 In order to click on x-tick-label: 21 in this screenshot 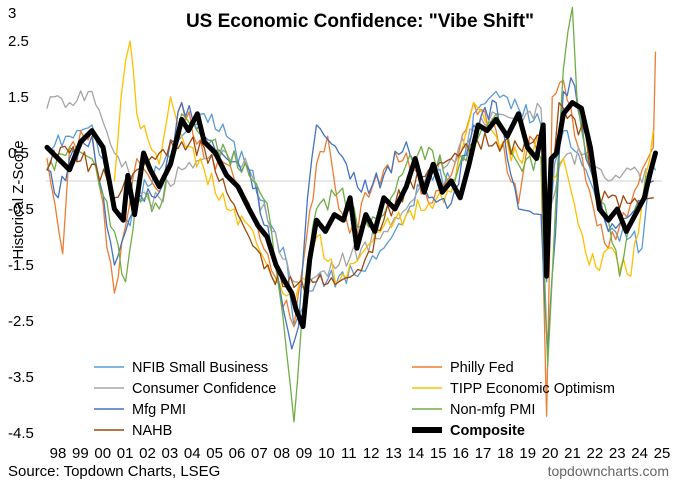, I will do `click(572, 453)`.